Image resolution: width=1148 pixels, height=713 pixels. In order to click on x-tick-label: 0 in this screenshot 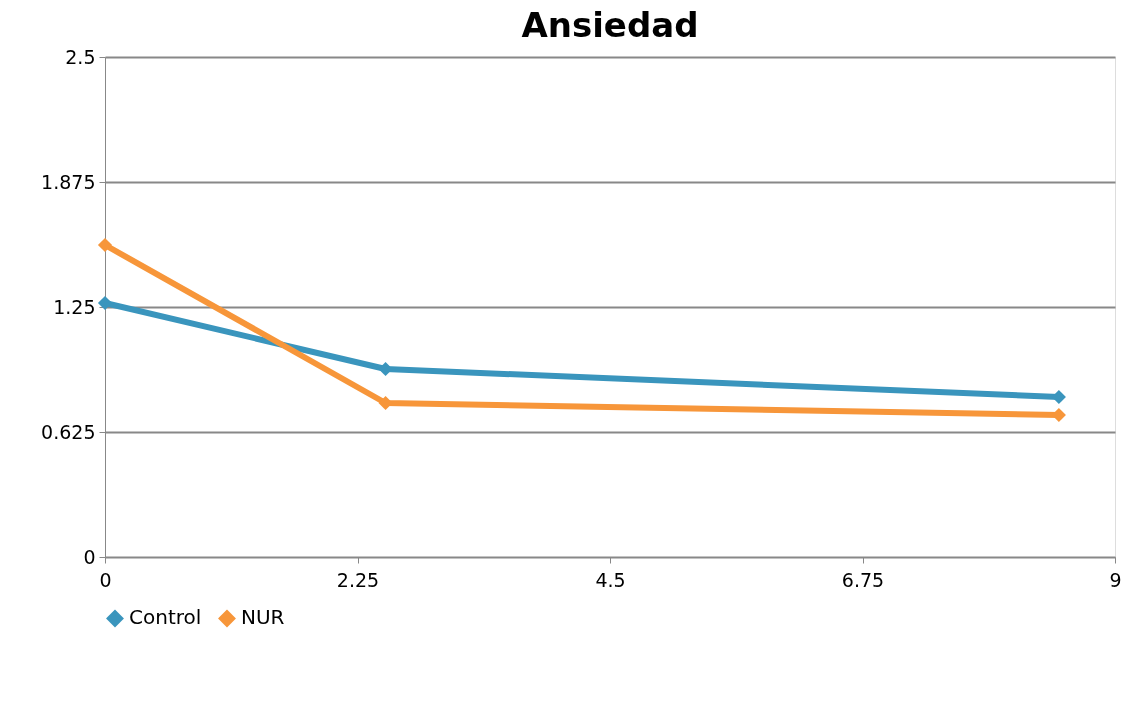, I will do `click(105, 579)`.